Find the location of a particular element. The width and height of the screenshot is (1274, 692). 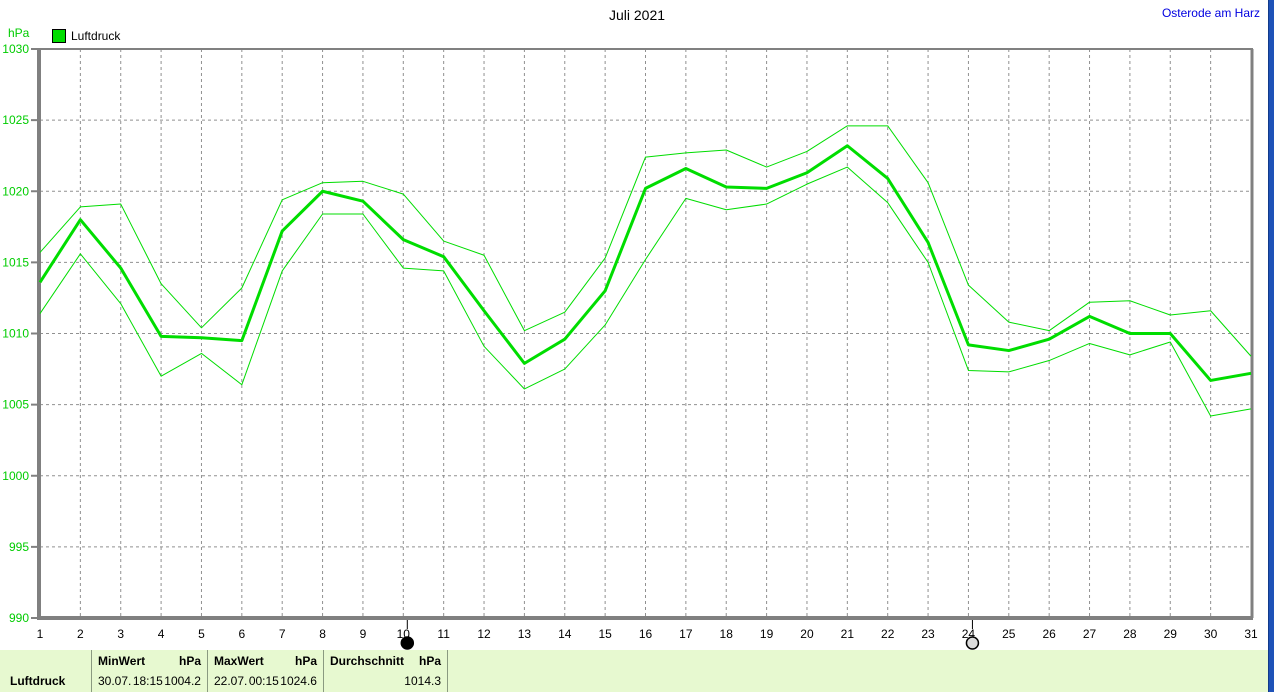

chart-title: Juli 2021 is located at coordinates (637, 15).